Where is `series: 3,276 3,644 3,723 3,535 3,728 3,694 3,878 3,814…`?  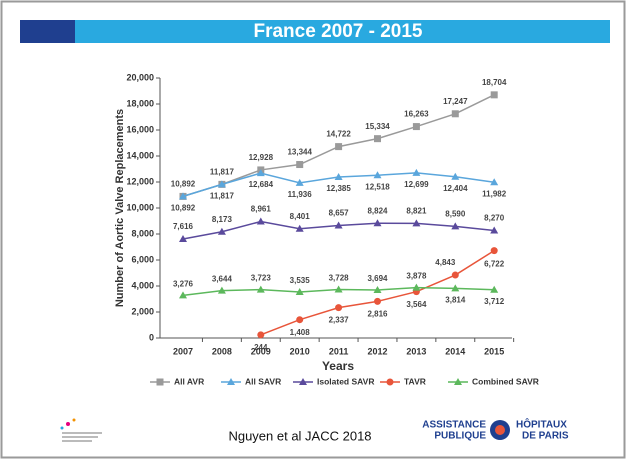
series: 3,276 3,644 3,723 3,535 3,728 3,694 3,878 3,814… is located at coordinates (339, 289).